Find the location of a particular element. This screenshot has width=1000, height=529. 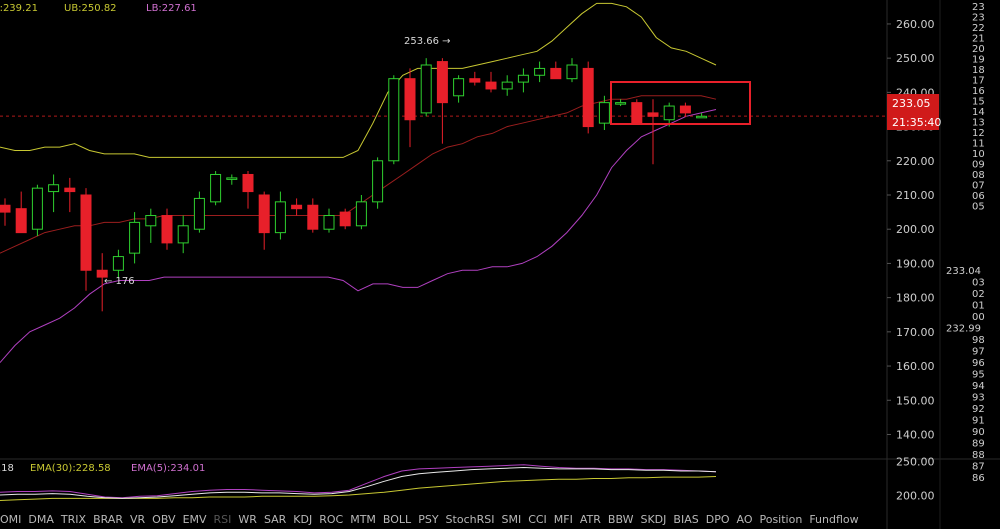

price-tag-time: 21:35:40 is located at coordinates (916, 122).